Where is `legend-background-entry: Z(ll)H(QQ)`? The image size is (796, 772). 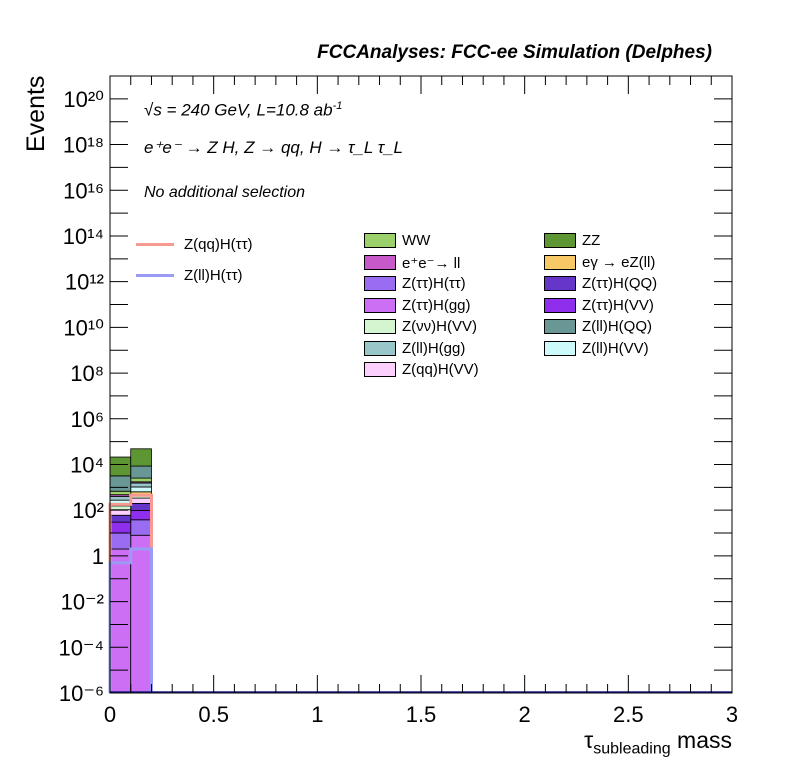
legend-background-entry: Z(ll)H(QQ) is located at coordinates (598, 326).